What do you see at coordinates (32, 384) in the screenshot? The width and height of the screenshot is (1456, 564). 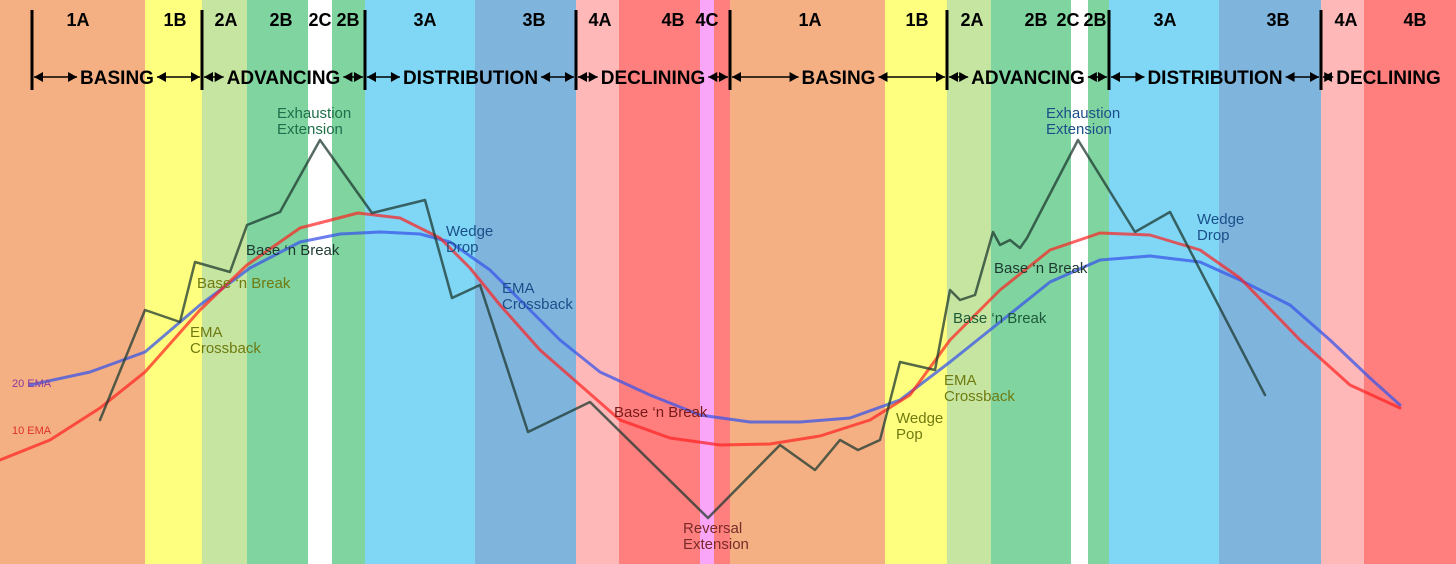 I see `ema-label: 20 EMA` at bounding box center [32, 384].